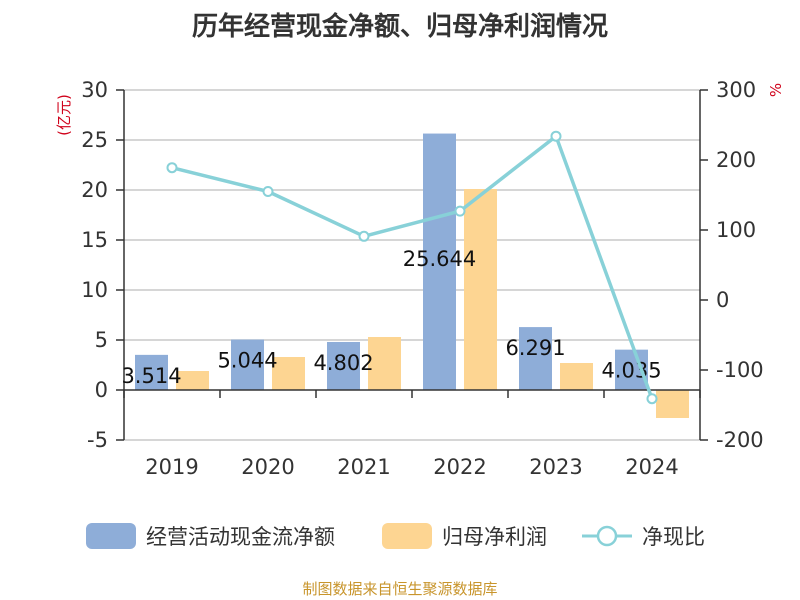  I want to click on y-right-tick-label: -100, so click(740, 370).